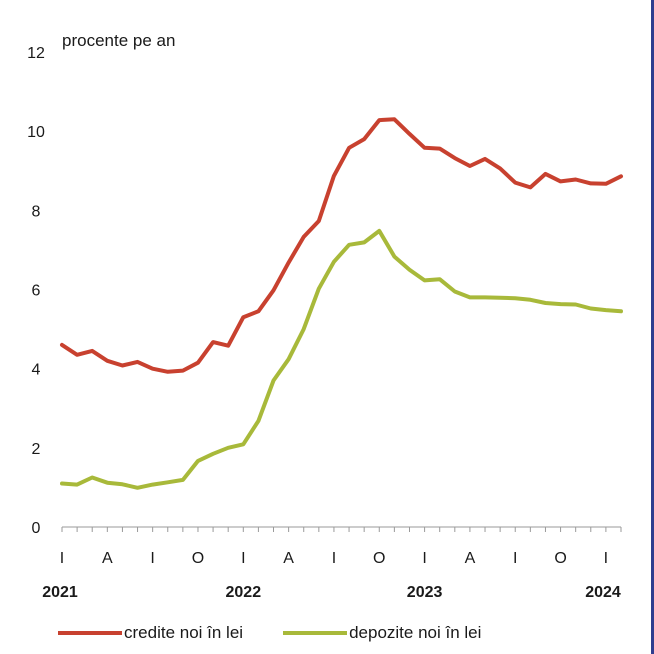 This screenshot has width=654, height=654. Describe the element at coordinates (244, 592) in the screenshot. I see `year-label: 2022` at that location.